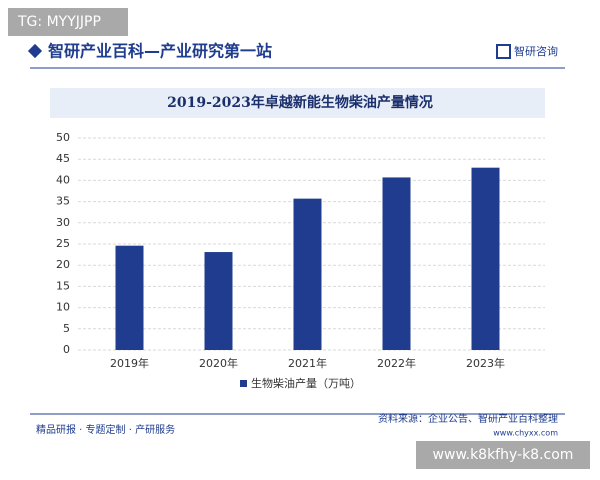  Describe the element at coordinates (59, 22) in the screenshot. I see `overlay-text: TG: MYYJJPP` at that location.